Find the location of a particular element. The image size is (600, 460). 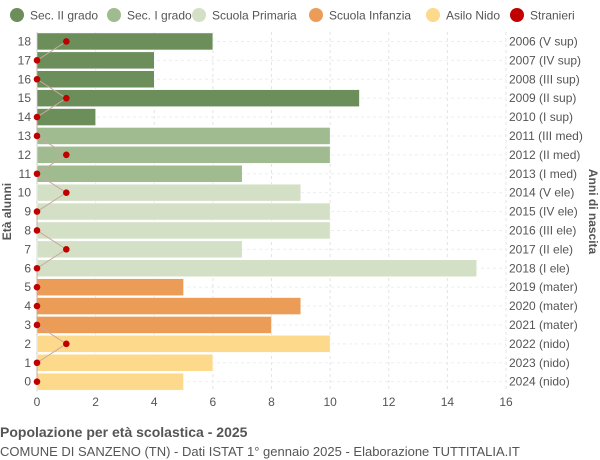

birth-year-label: 2012 (II med) is located at coordinates (544, 155).